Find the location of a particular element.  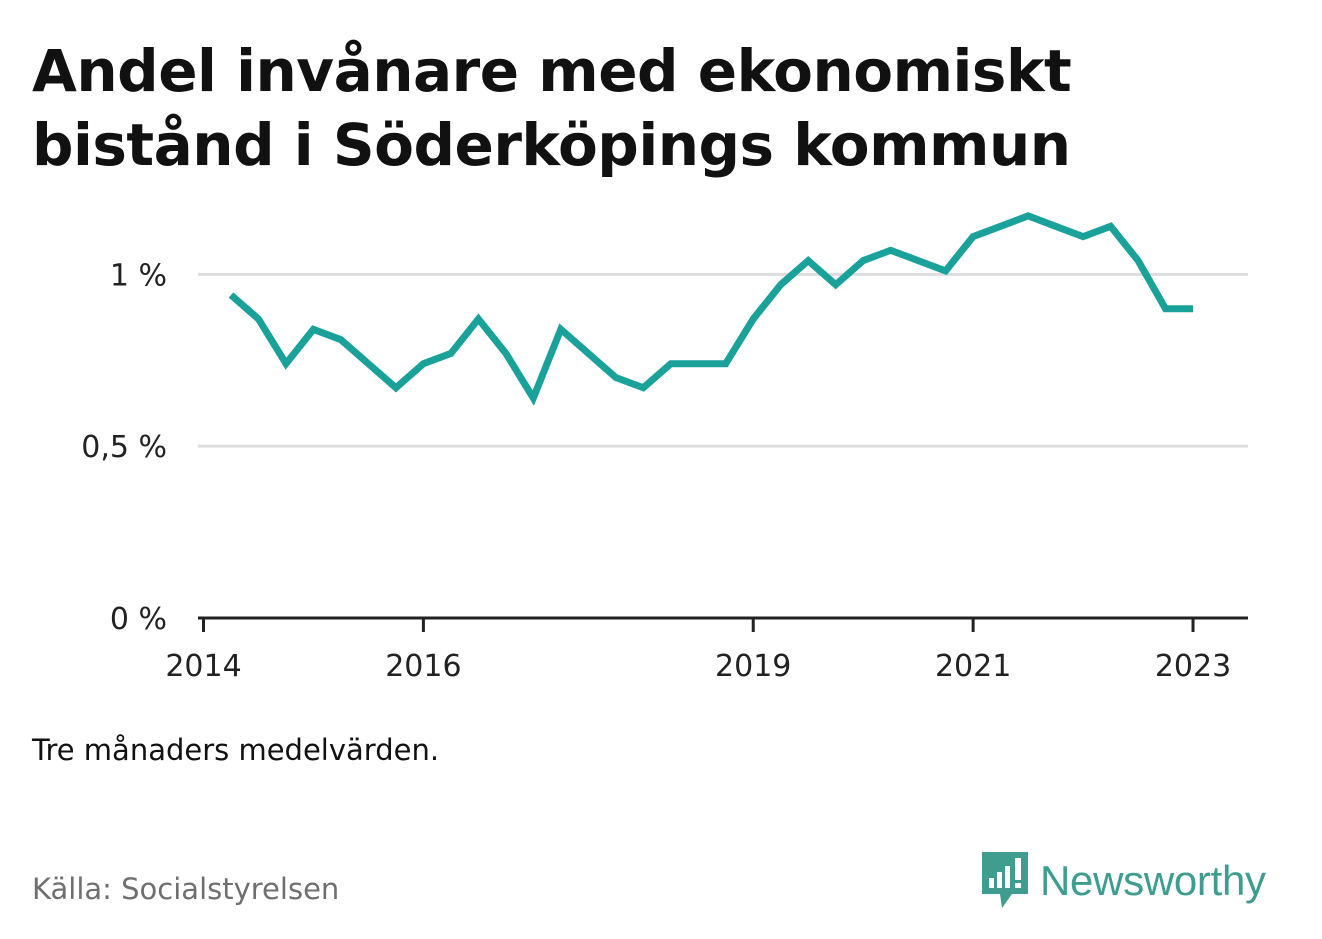

chart-note: Tre månaders medelvärden. is located at coordinates (236, 750).